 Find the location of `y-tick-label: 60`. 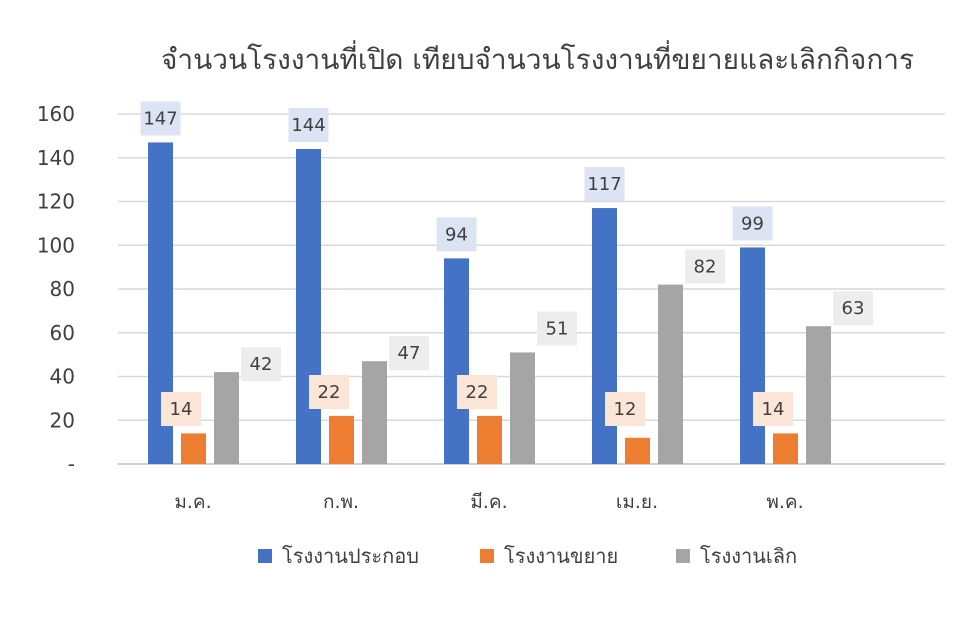

y-tick-label: 60 is located at coordinates (62, 333).